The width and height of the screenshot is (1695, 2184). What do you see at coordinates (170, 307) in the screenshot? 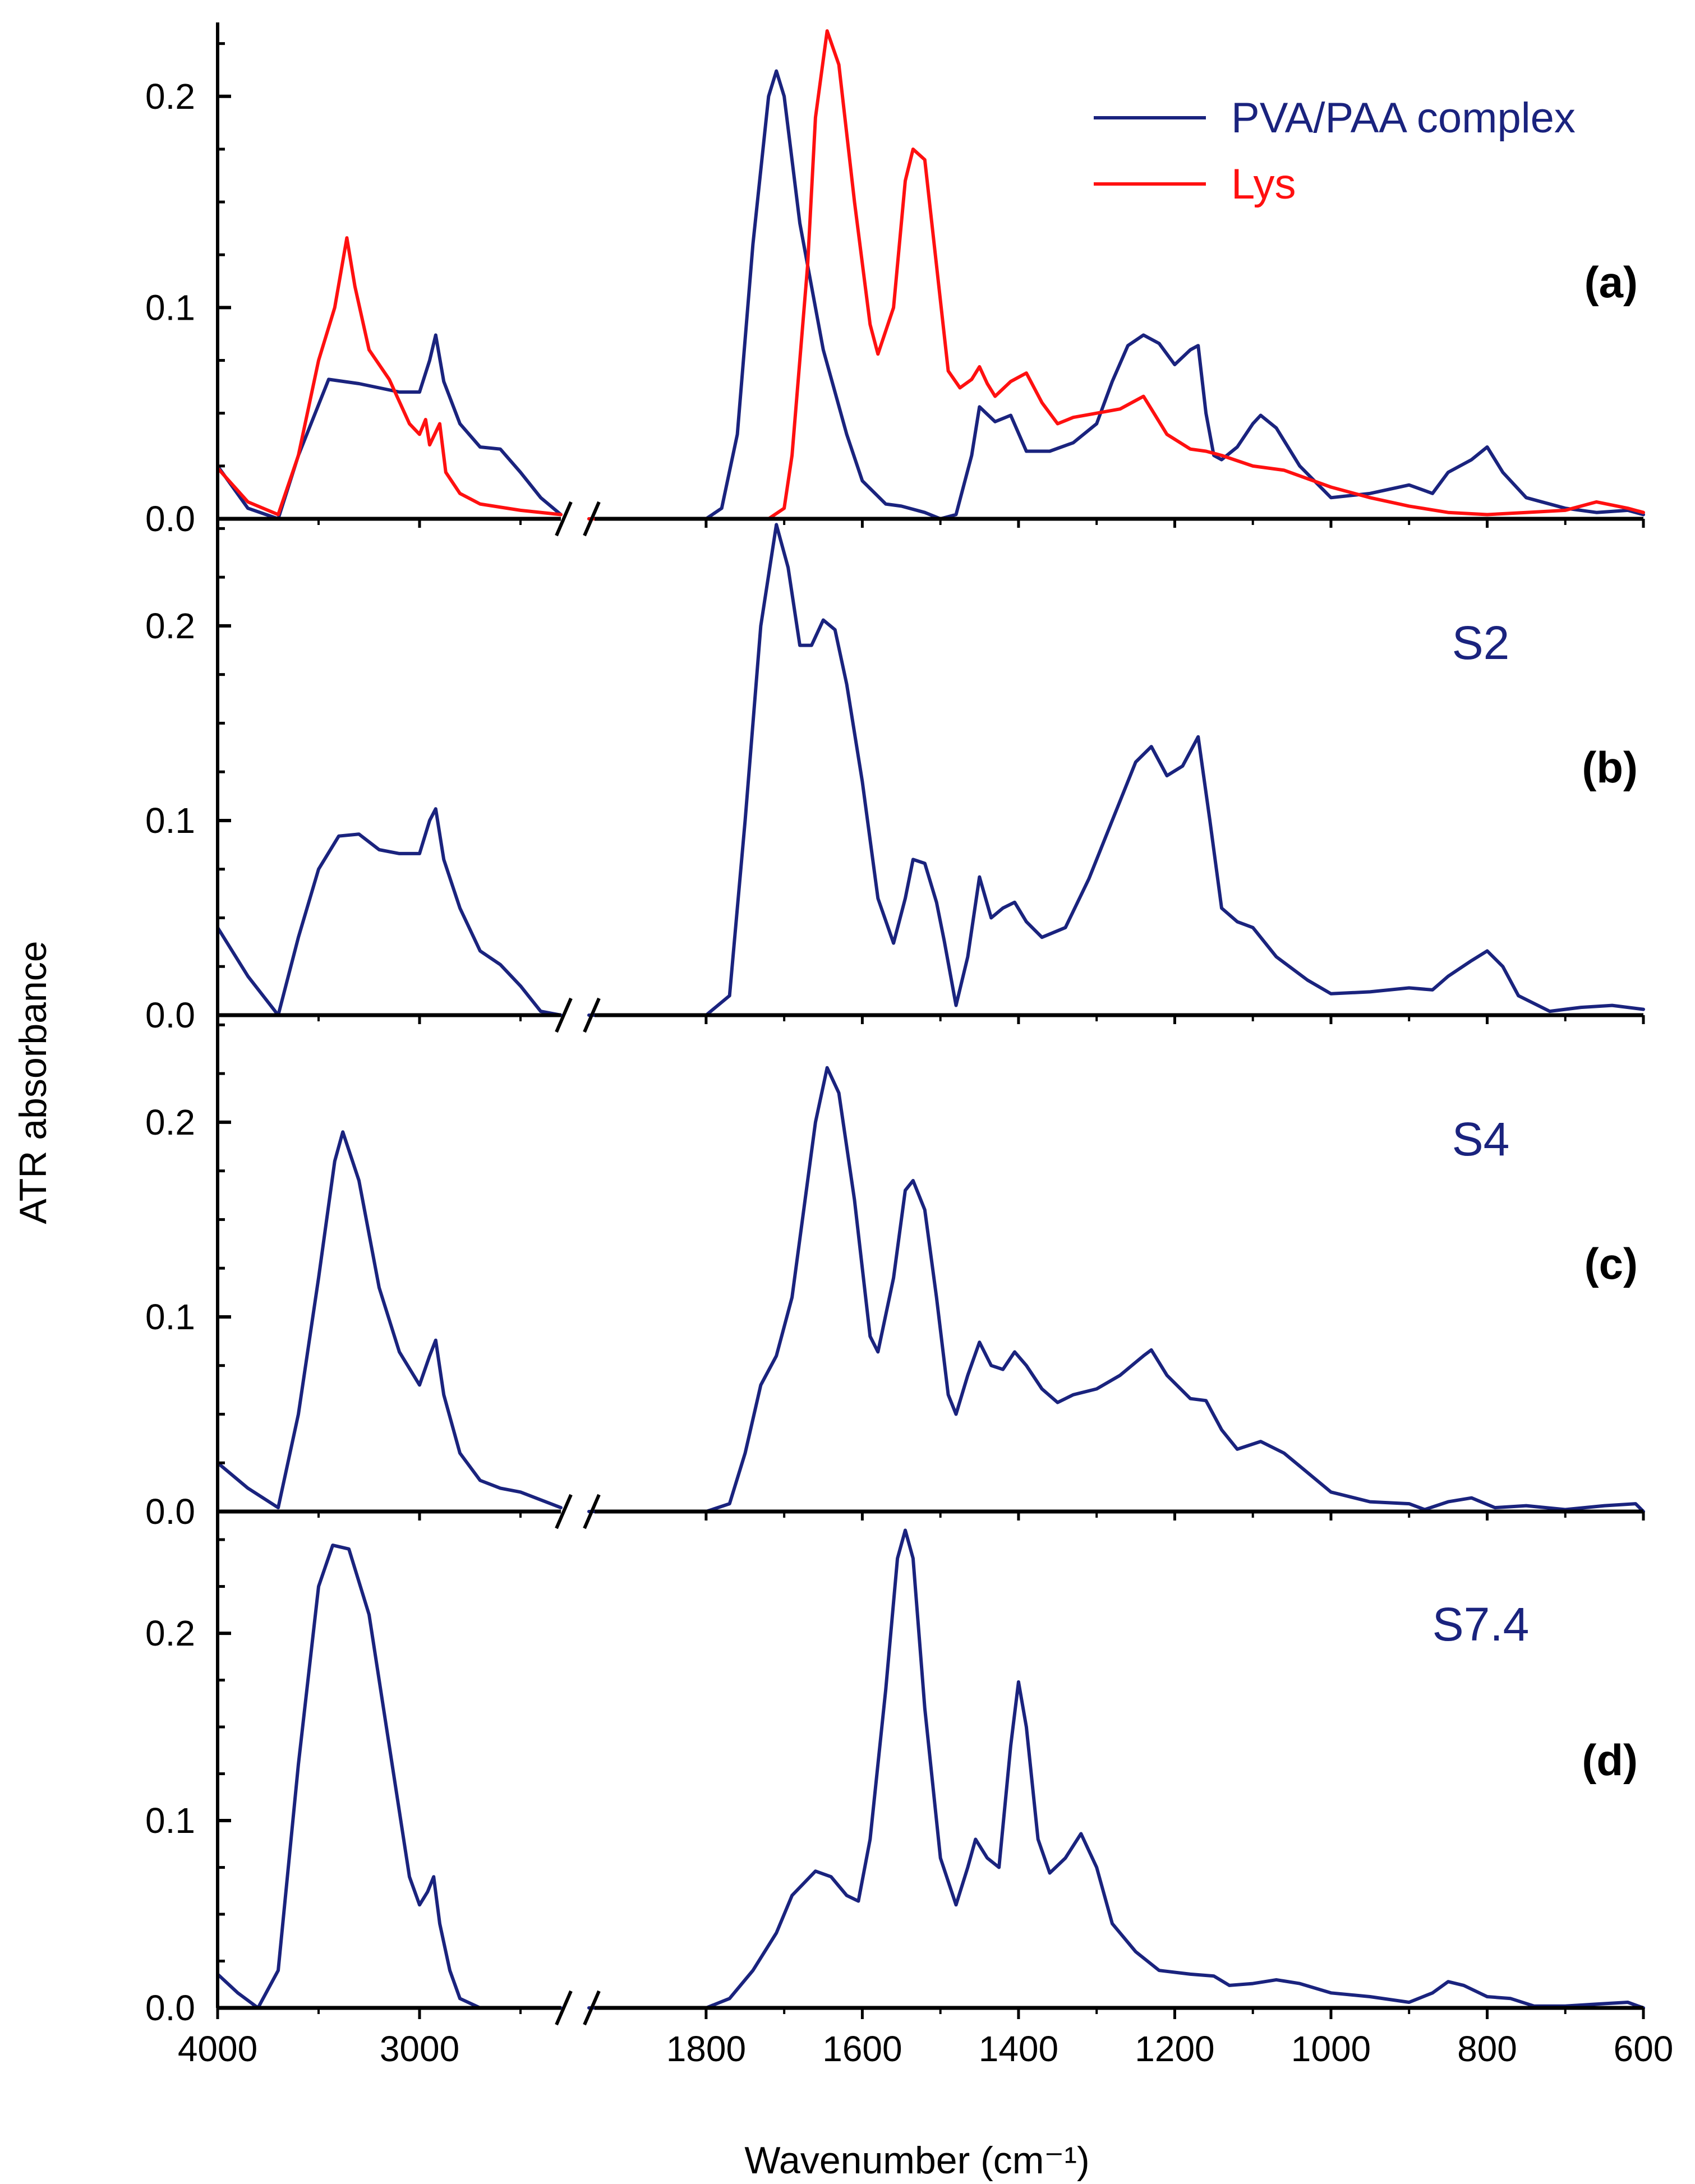
I see `panel-0-y-tick-label: 0.1` at bounding box center [170, 307].